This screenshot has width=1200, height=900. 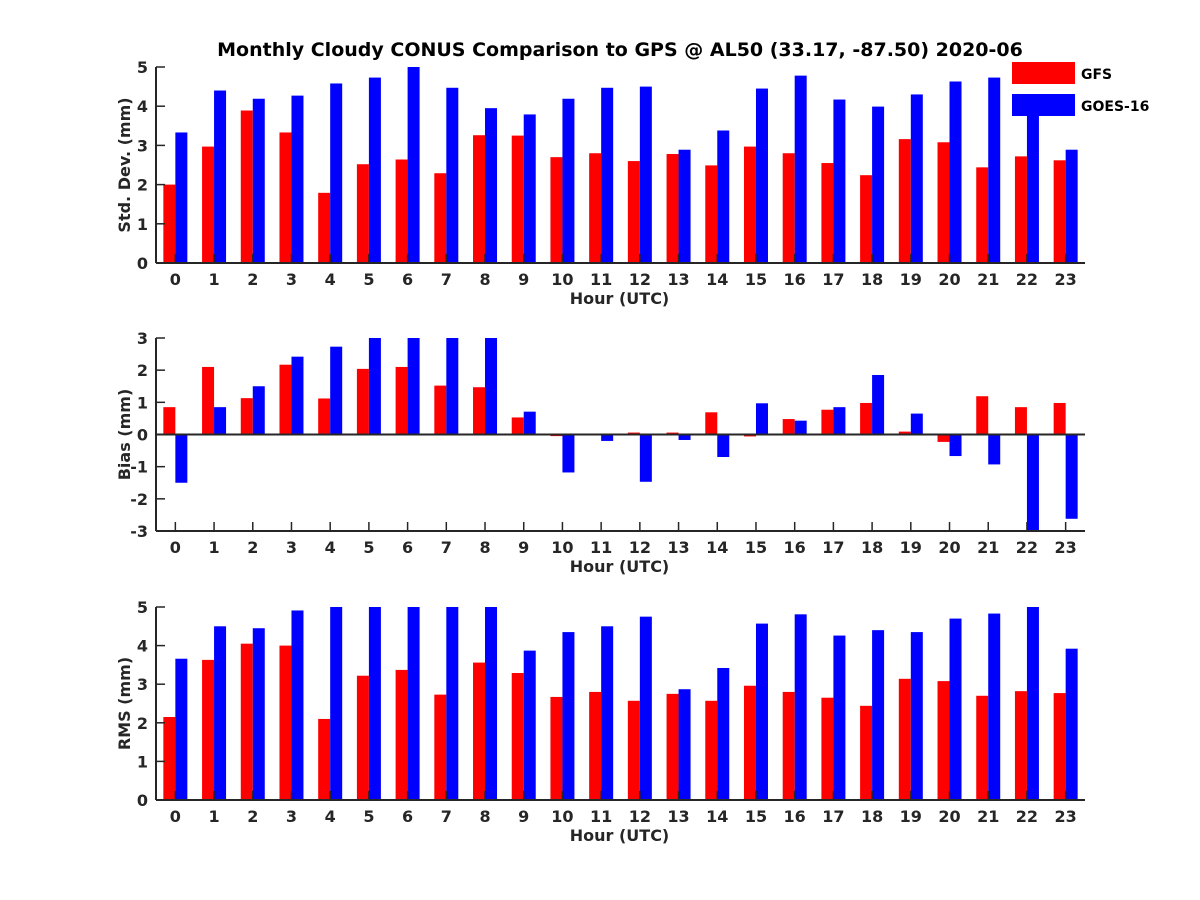 What do you see at coordinates (139, 531) in the screenshot?
I see `y-tick-label: -3` at bounding box center [139, 531].